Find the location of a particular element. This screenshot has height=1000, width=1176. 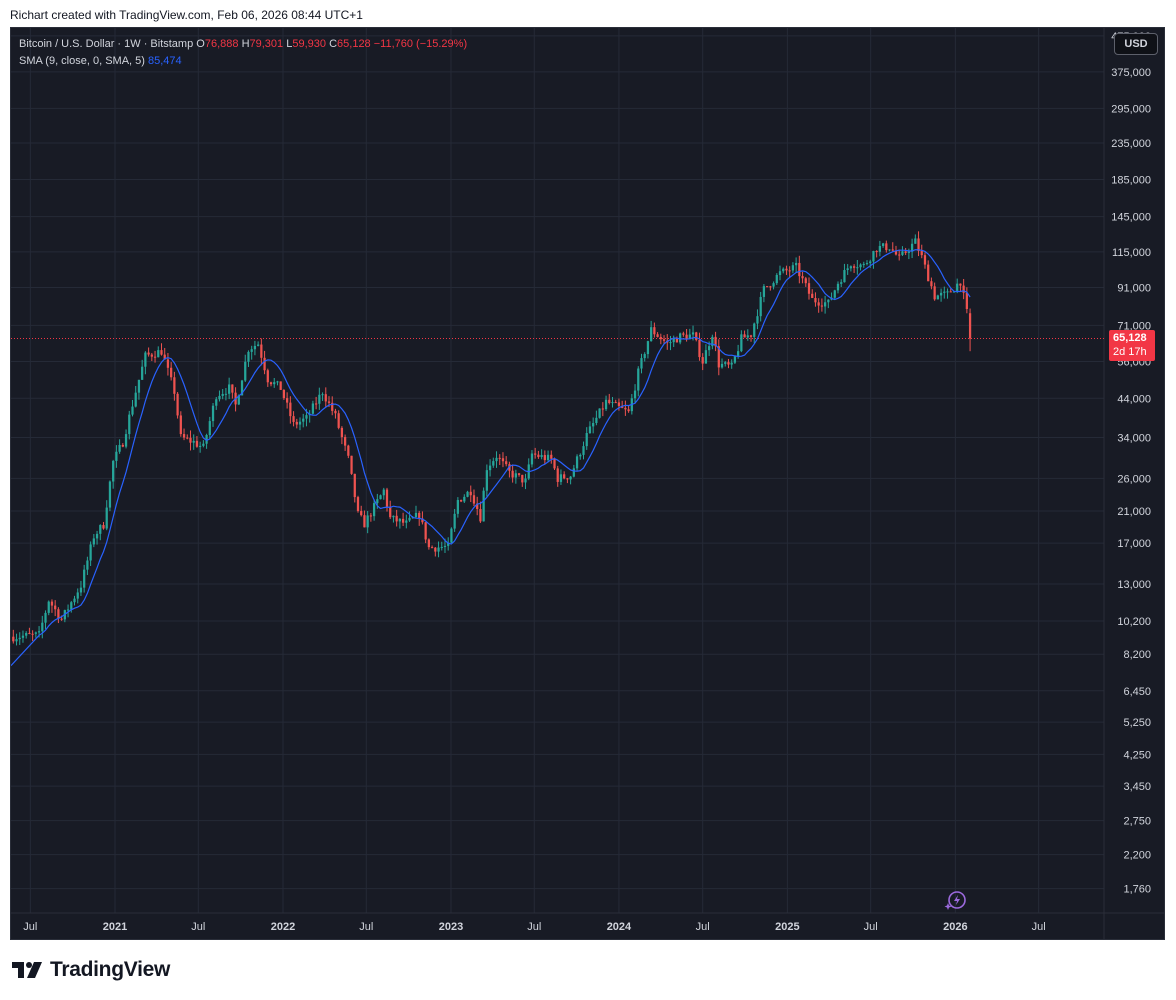

y-tick-label: 2,200 is located at coordinates (1137, 856).